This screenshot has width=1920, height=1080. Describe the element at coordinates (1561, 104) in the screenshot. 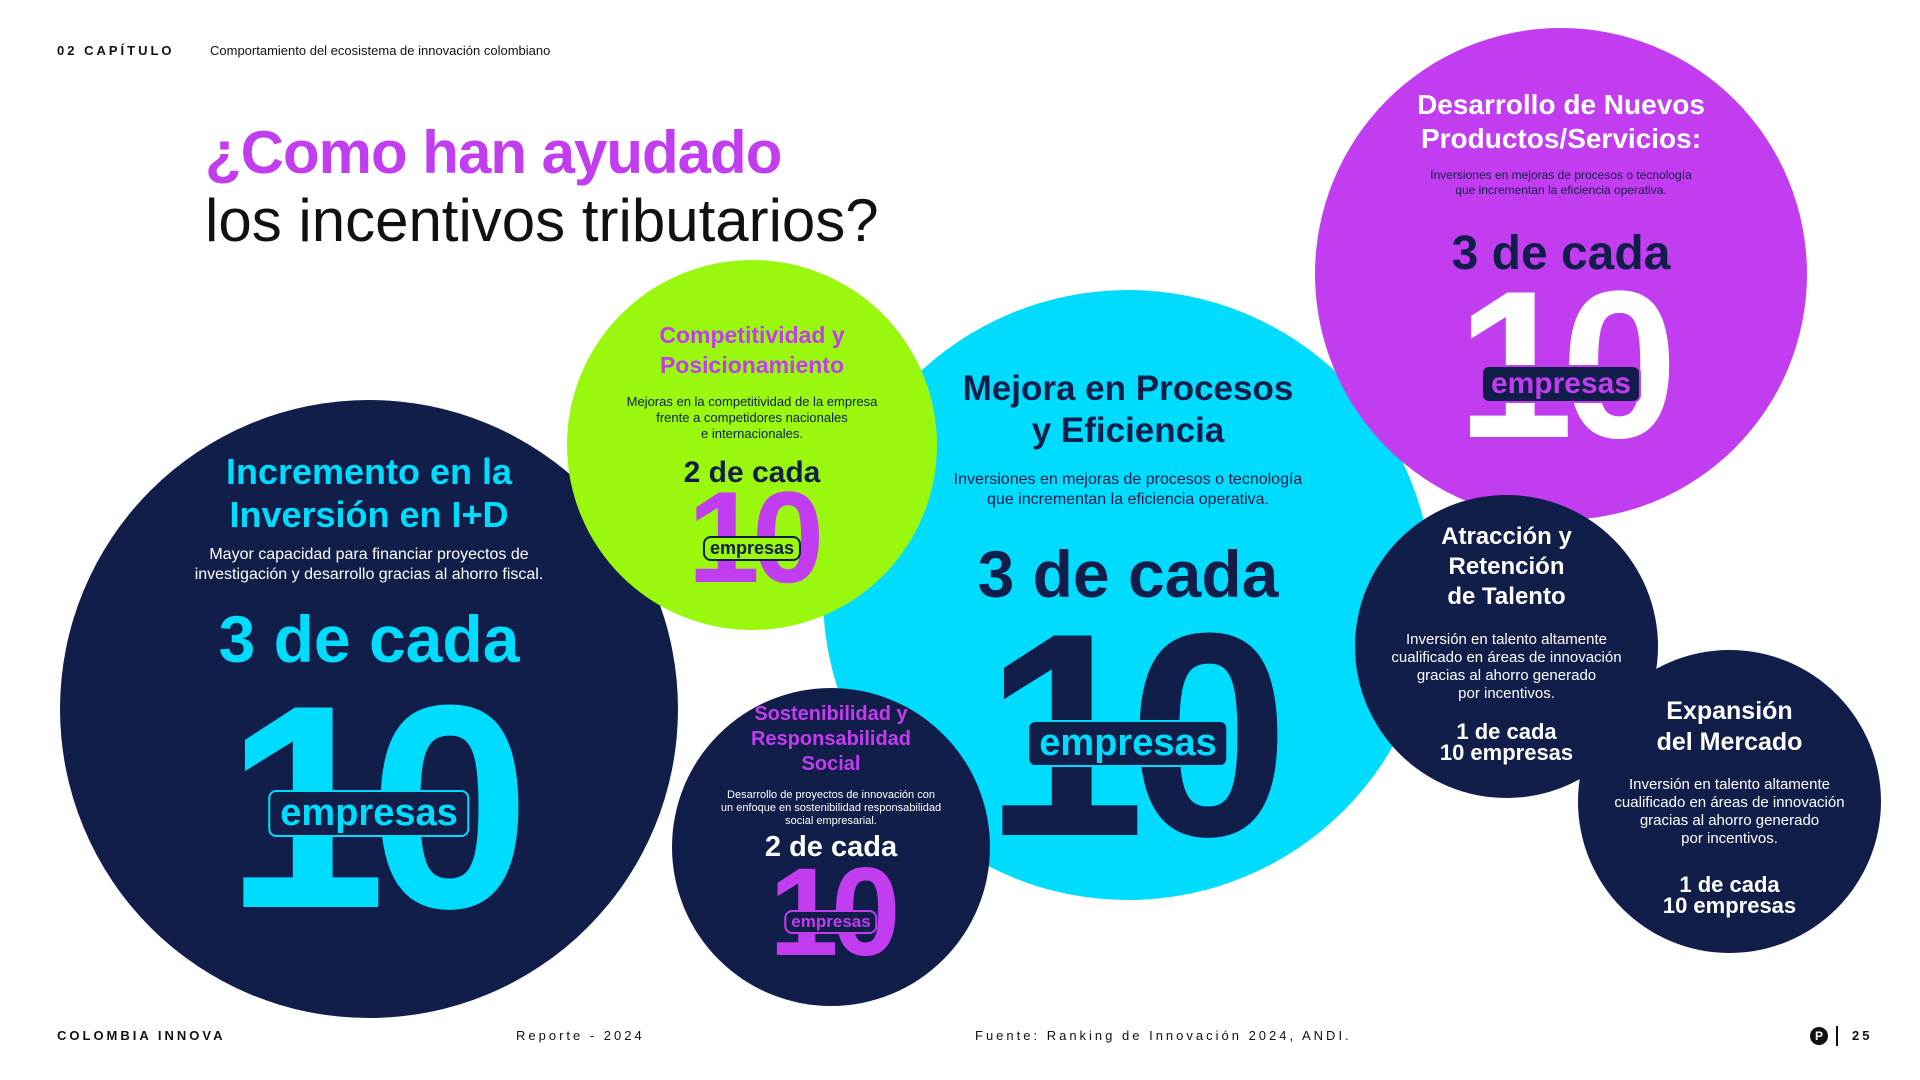

I see `bubble-desarrollo-heading-1: Desarrollo de Nuevos` at that location.